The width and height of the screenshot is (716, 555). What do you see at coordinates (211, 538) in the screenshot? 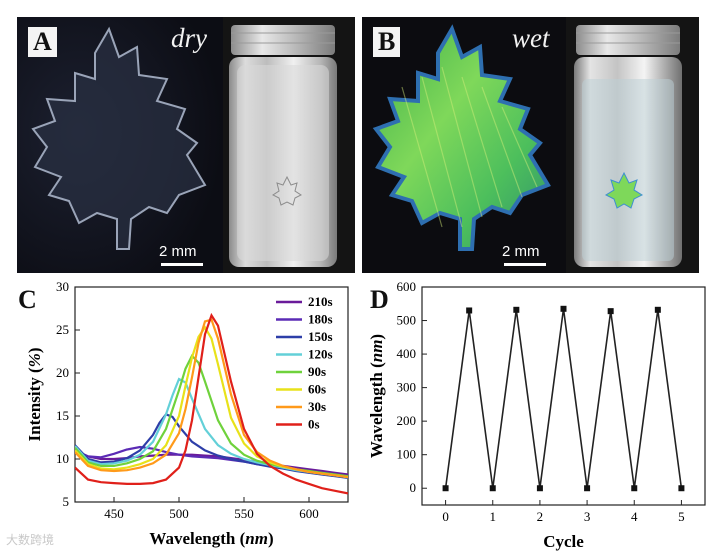
I see `x-axis-label: Wavelength (nm)` at bounding box center [211, 538].